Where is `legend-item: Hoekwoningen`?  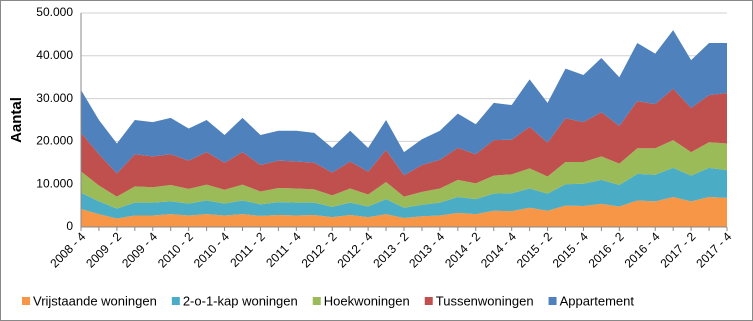 legend-item: Hoekwoningen is located at coordinates (361, 300).